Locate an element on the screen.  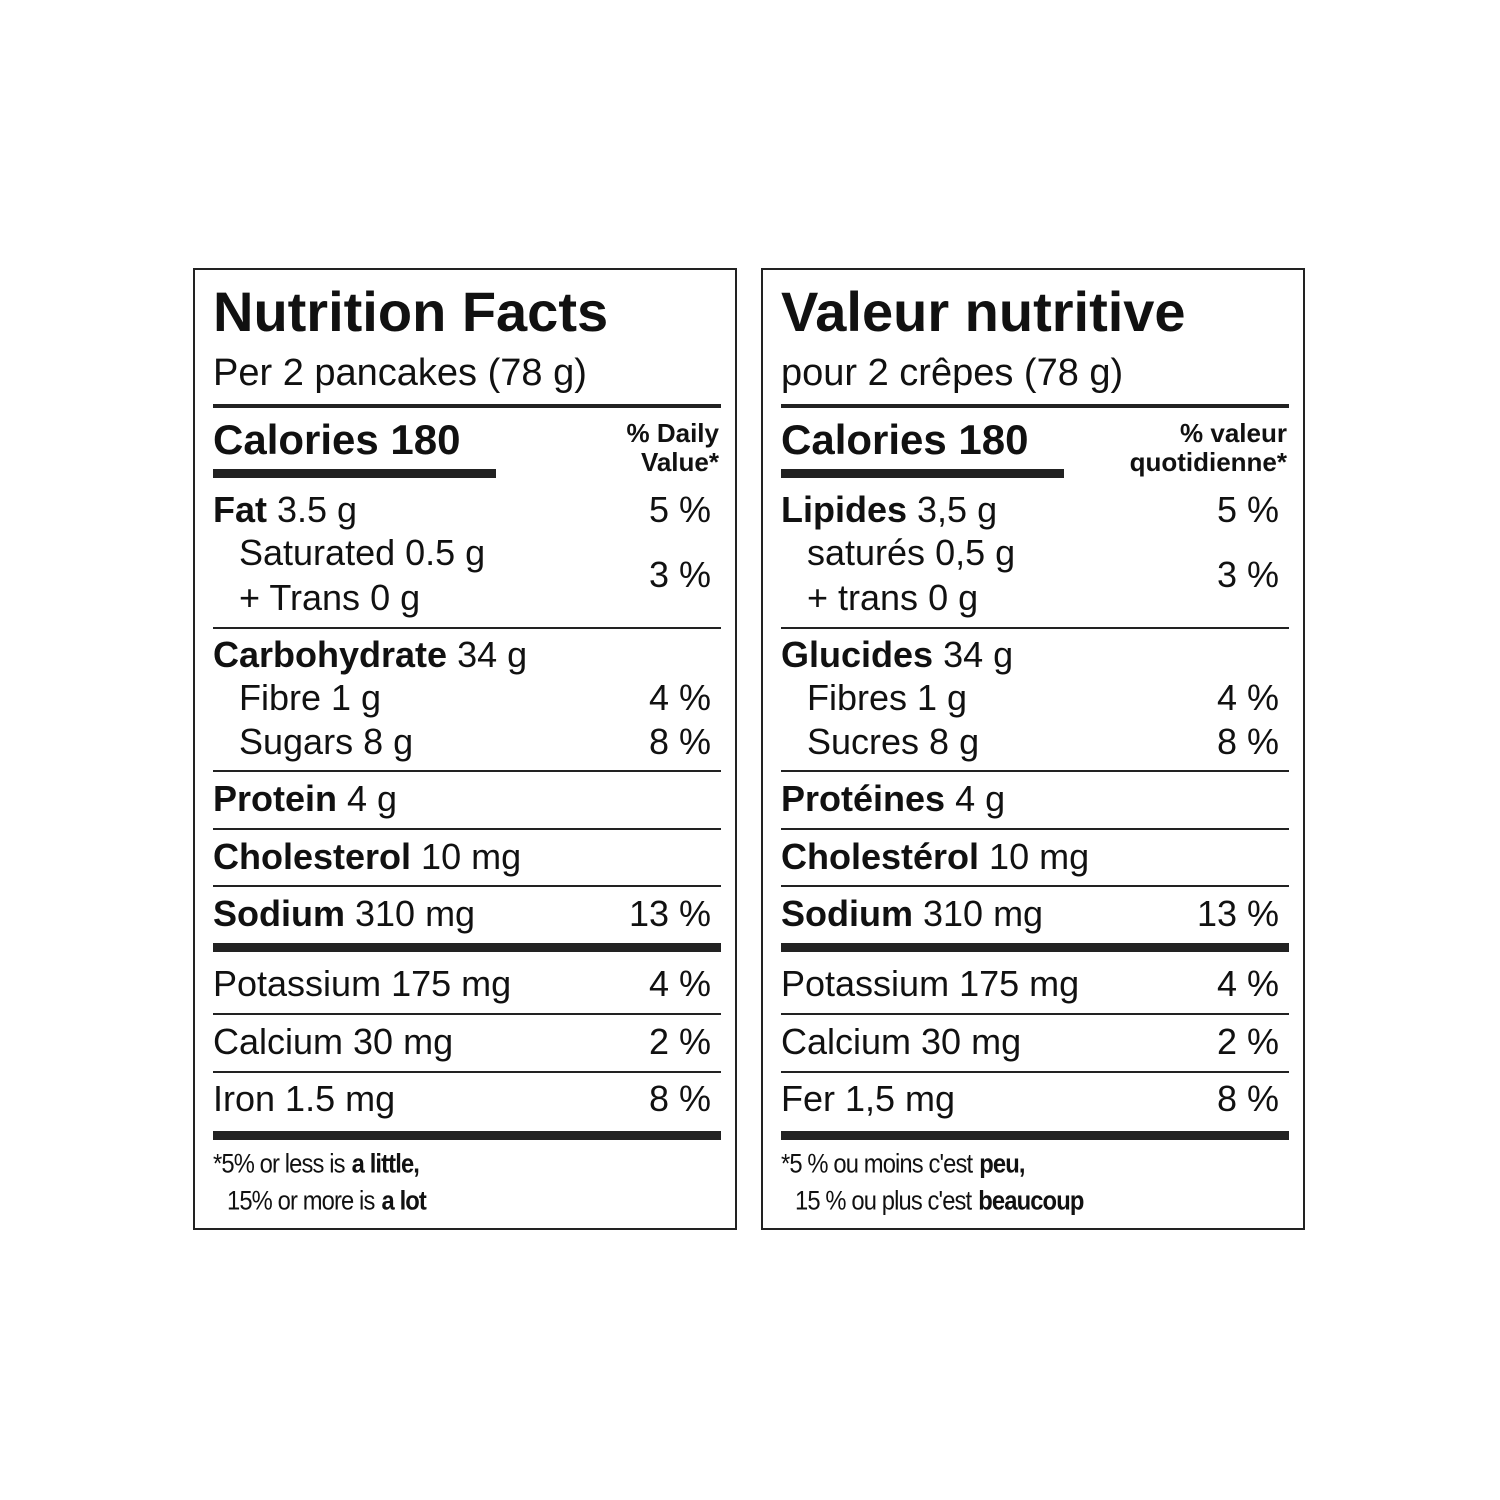
nutrient-name: Glucides is located at coordinates (857, 654).